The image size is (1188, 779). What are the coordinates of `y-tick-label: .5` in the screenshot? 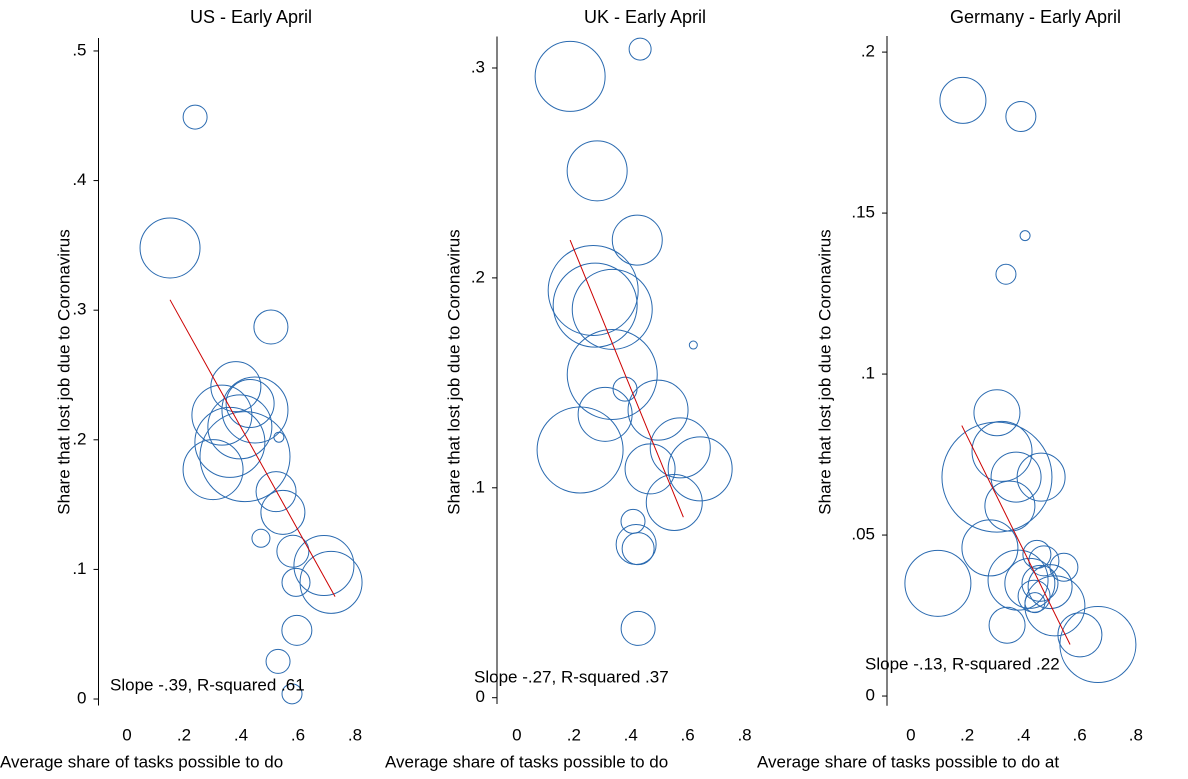 It's located at (79, 49).